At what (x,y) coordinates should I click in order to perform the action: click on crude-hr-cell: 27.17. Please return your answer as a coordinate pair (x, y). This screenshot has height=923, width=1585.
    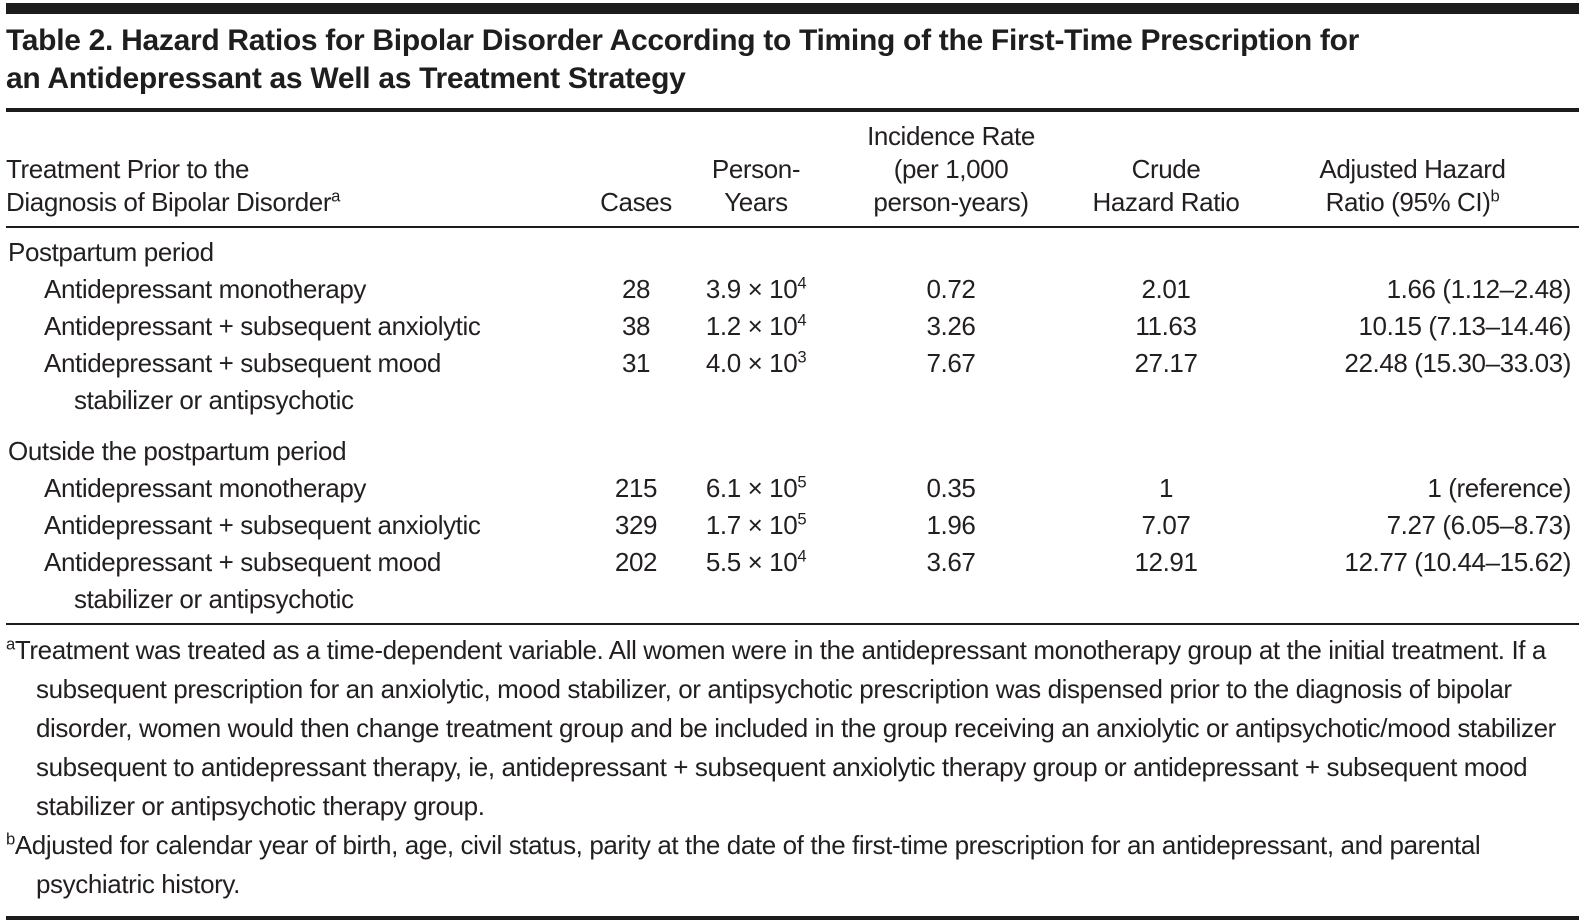
    Looking at the image, I should click on (1166, 363).